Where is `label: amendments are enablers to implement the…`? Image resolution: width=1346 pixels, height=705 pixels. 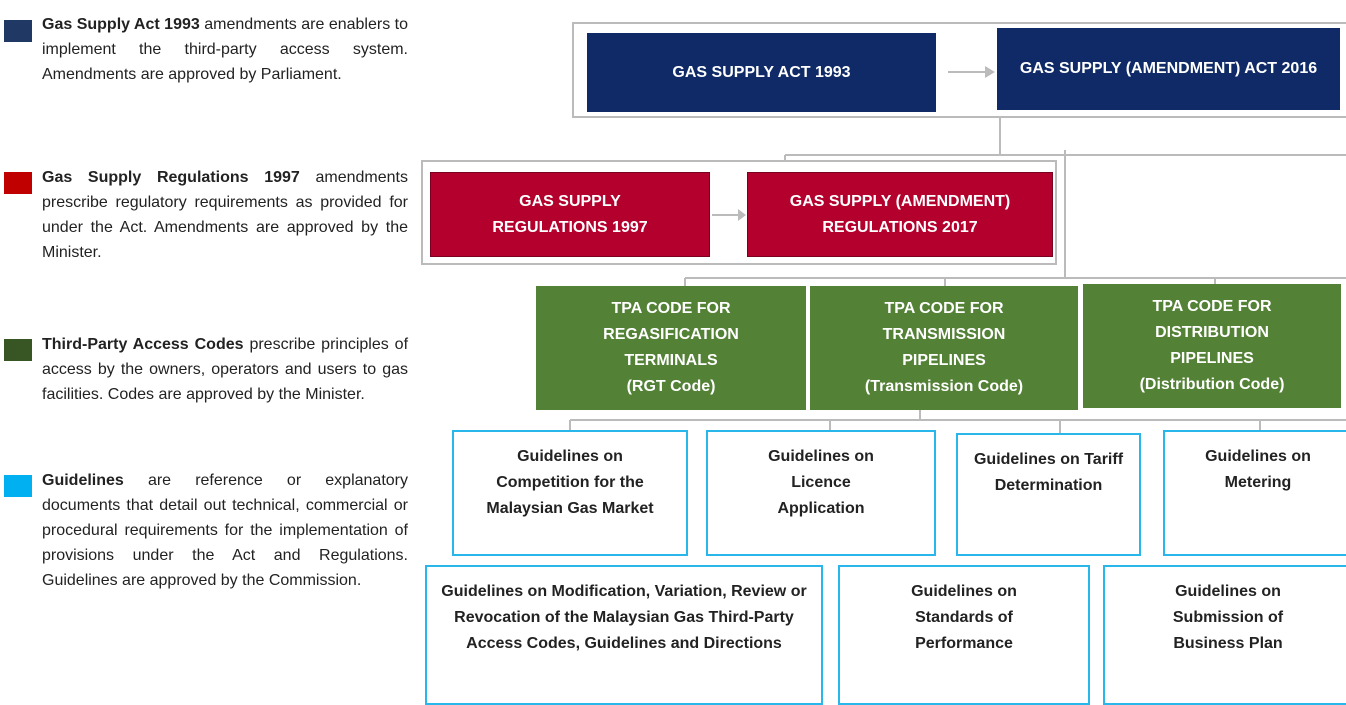 label: amendments are enablers to implement the… is located at coordinates (225, 49).